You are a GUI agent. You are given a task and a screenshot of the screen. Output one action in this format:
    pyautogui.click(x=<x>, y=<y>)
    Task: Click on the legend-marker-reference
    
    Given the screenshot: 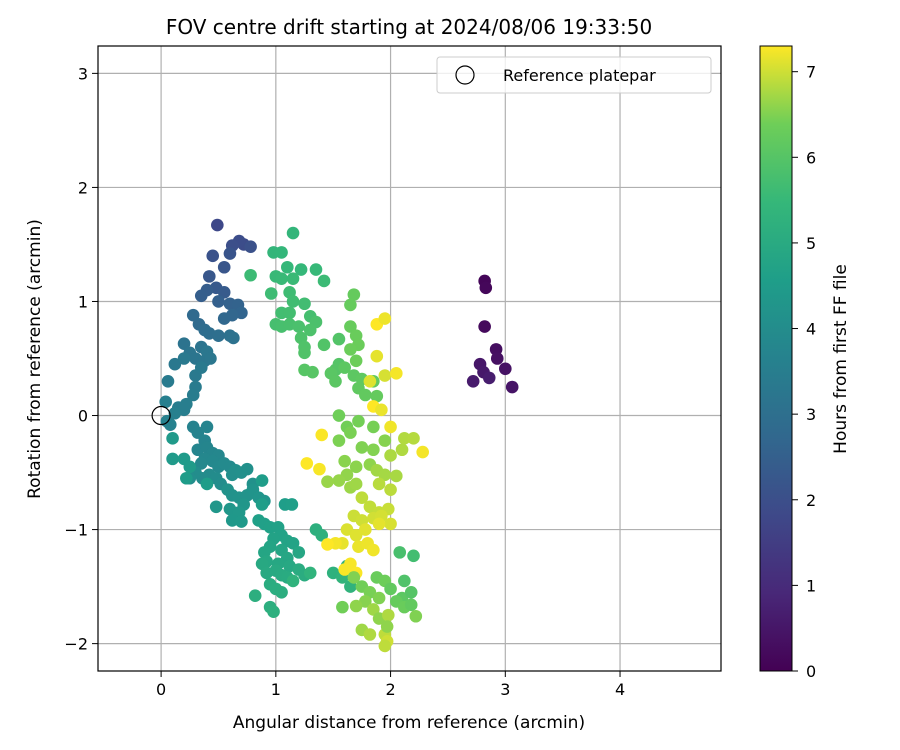 What is the action you would take?
    pyautogui.click(x=465, y=75)
    